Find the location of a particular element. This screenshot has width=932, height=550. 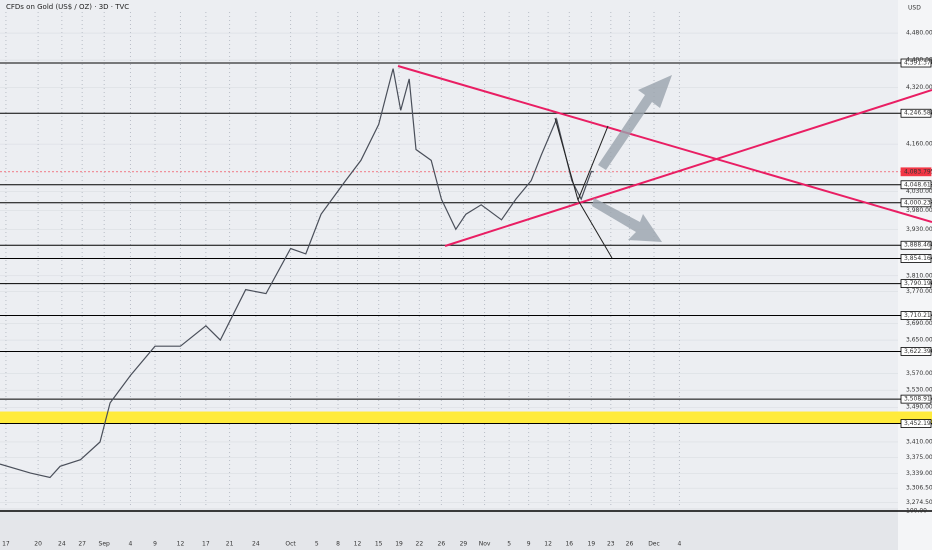

y-tick-label: 3,375.000 is located at coordinates (919, 457).